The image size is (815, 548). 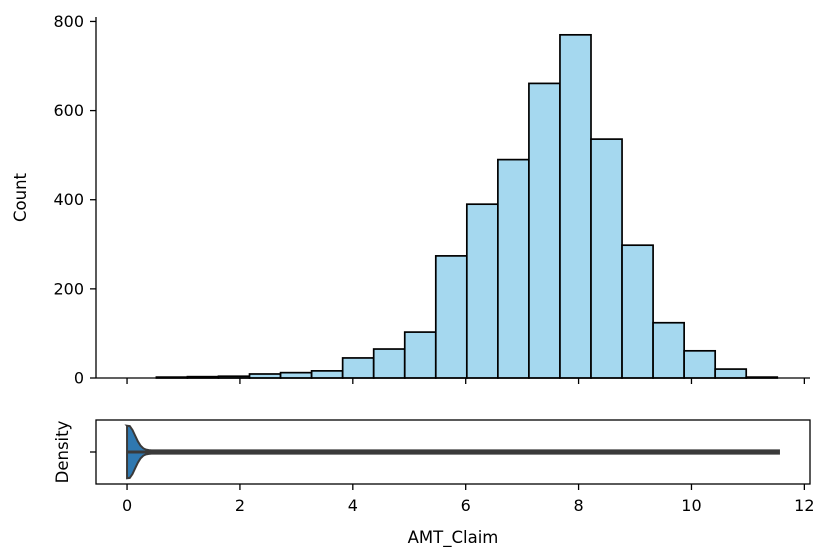 I want to click on y-axis-title-density: Density, so click(x=62, y=451).